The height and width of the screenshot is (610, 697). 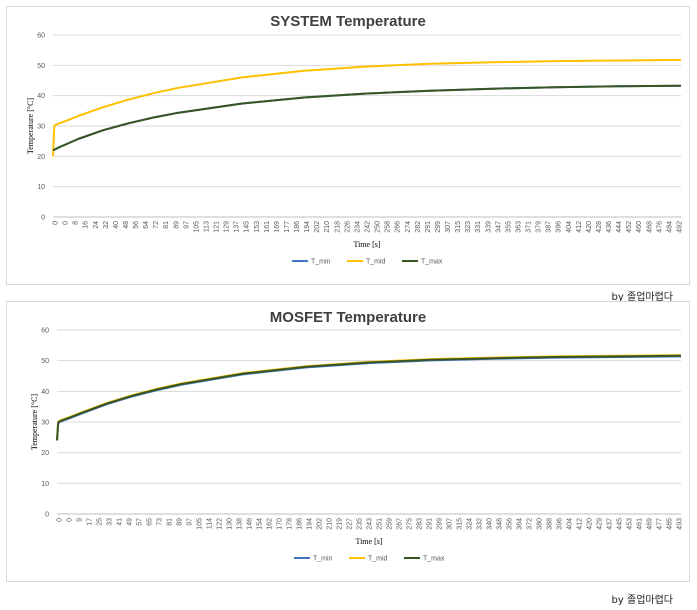 I want to click on x-tick-label: 202, so click(x=320, y=524).